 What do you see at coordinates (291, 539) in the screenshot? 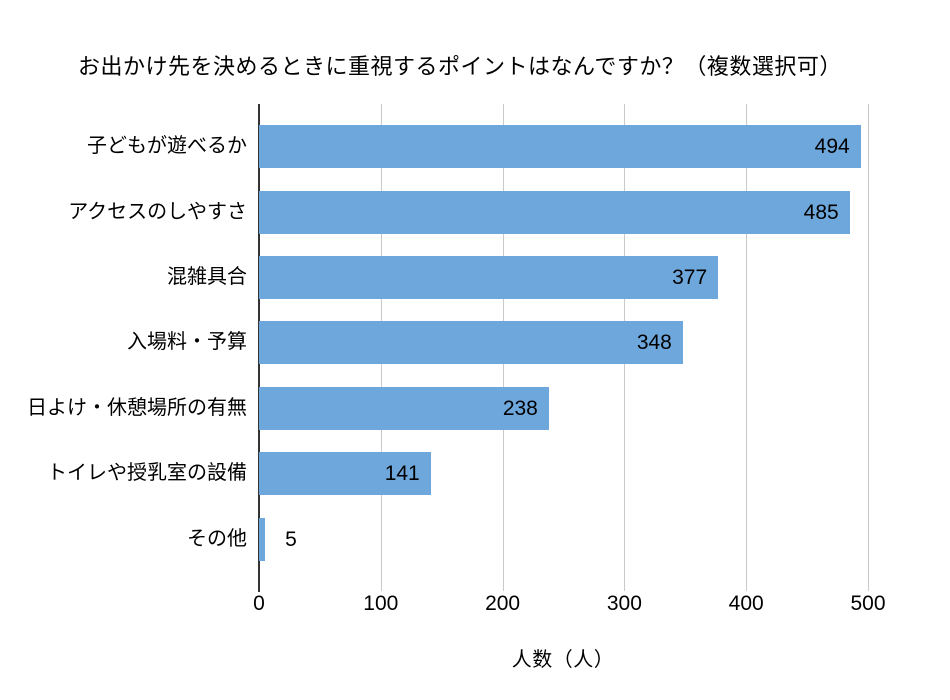
I see `bar-value-label: 5` at bounding box center [291, 539].